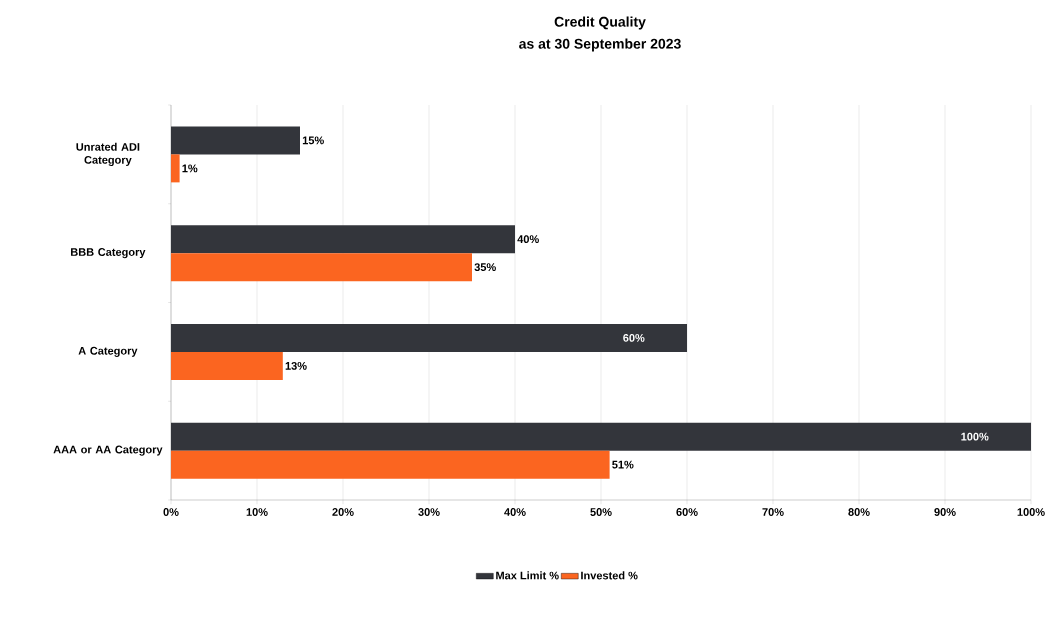 This screenshot has width=1059, height=630. I want to click on data-label: 15%, so click(313, 140).